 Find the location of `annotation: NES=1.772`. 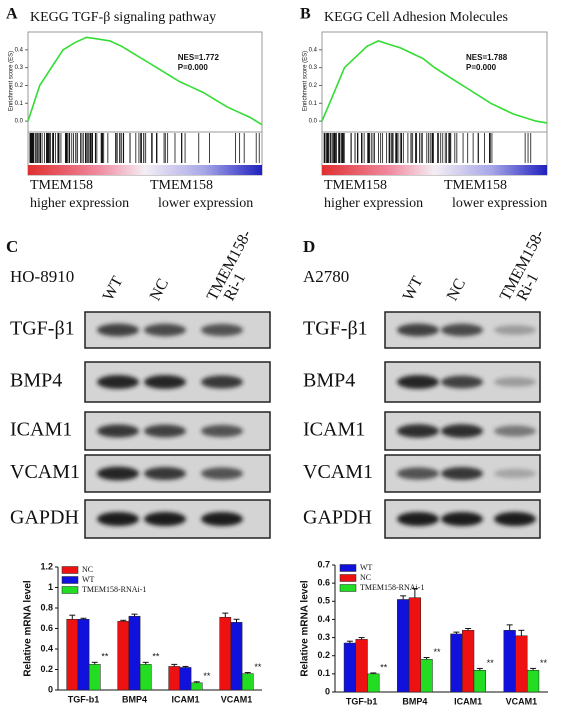

annotation: NES=1.772 is located at coordinates (199, 57).